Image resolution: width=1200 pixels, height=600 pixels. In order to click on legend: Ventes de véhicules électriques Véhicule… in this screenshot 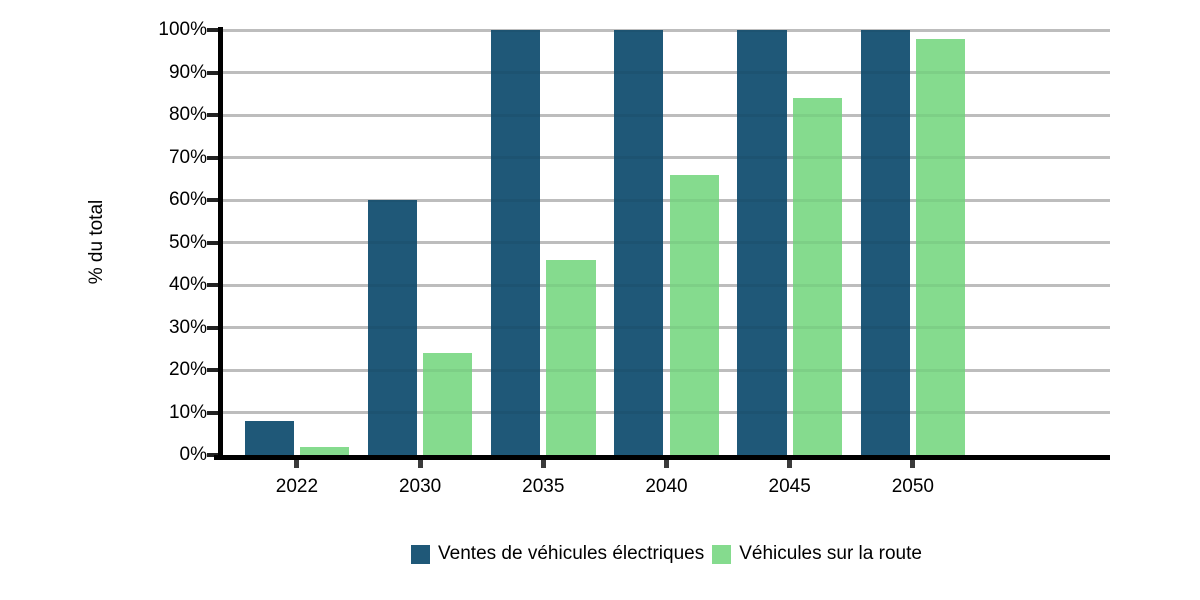, I will do `click(666, 554)`.